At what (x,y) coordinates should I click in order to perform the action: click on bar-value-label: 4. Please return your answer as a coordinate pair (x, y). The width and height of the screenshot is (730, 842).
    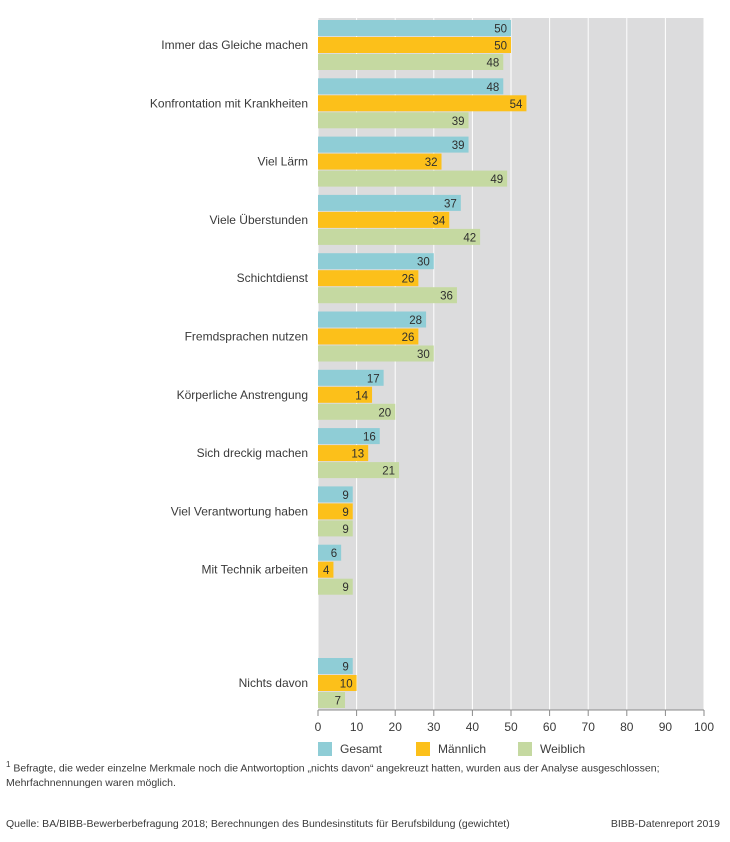
    Looking at the image, I should click on (326, 571).